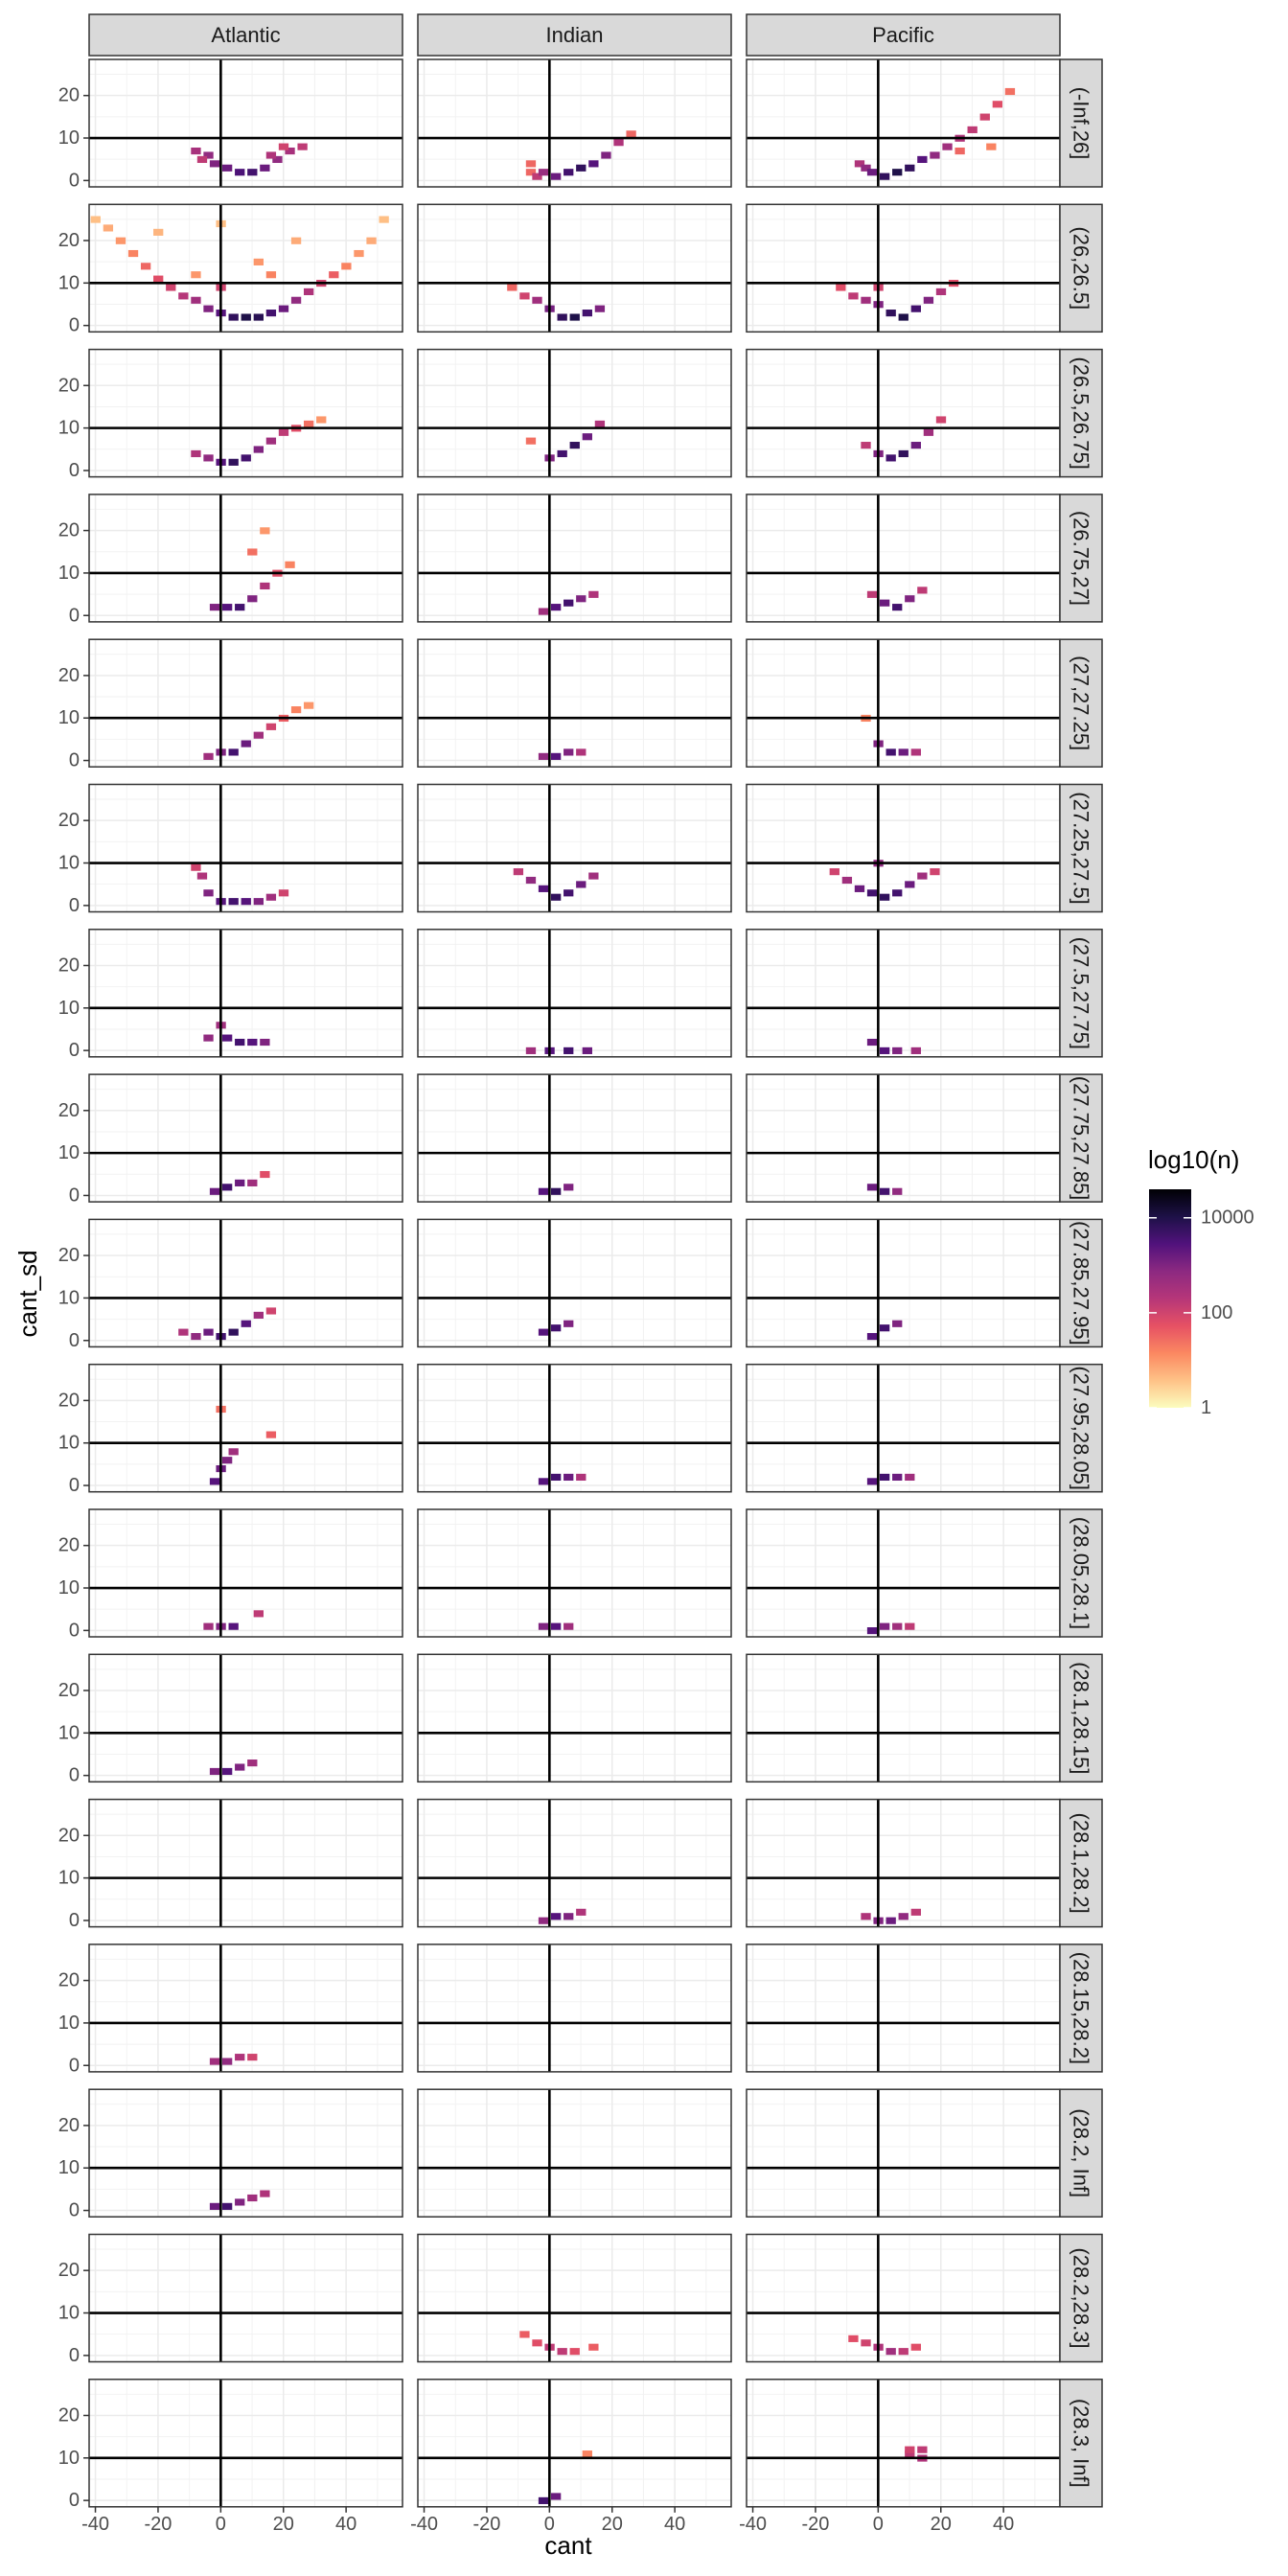  Describe the element at coordinates (1081, 2152) in the screenshot. I see `row-strip-label: (28.2, Inf]` at that location.